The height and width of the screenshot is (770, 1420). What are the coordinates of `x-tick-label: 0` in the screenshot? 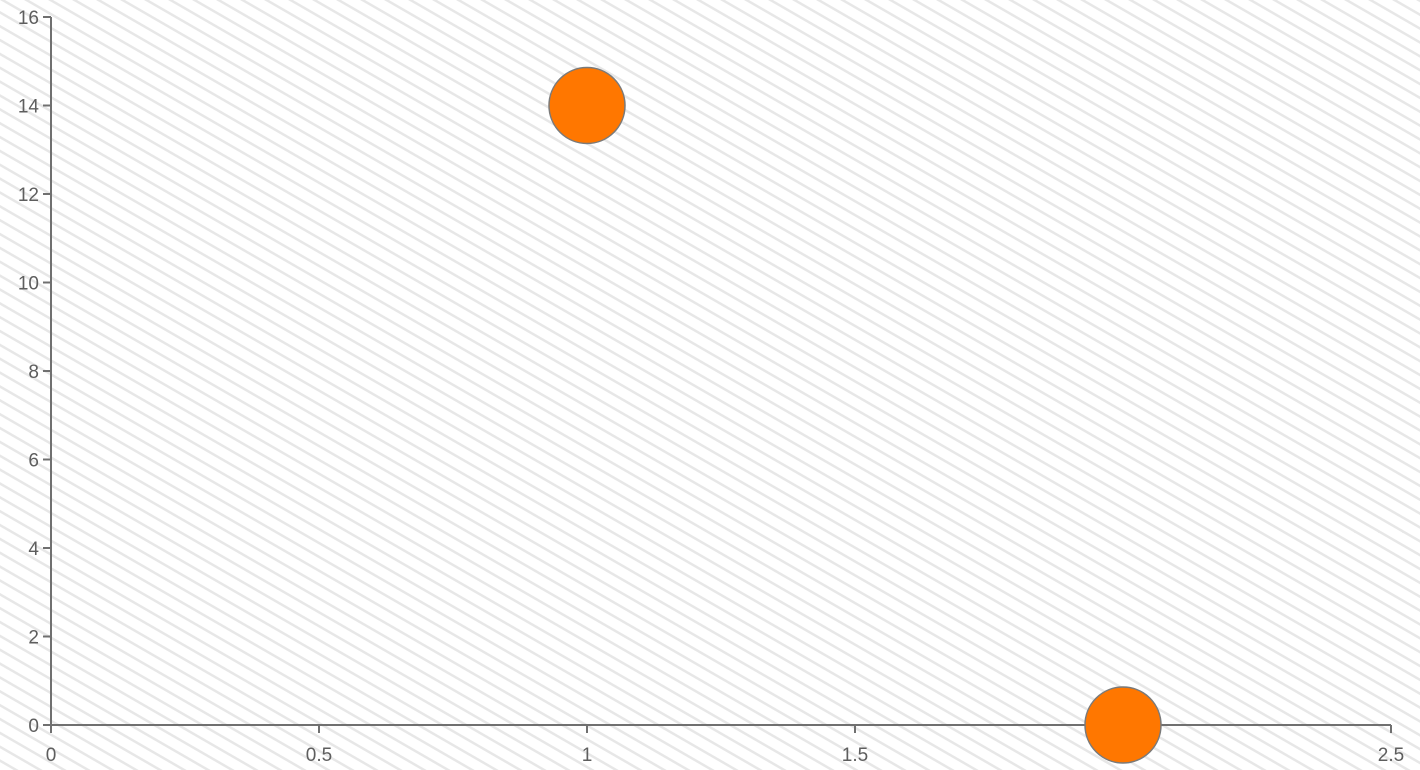 It's located at (51, 755).